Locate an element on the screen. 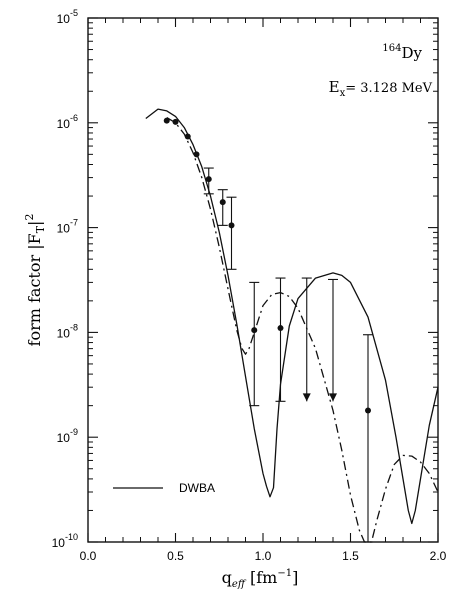  x-tick-label: 2.0 is located at coordinates (438, 556).